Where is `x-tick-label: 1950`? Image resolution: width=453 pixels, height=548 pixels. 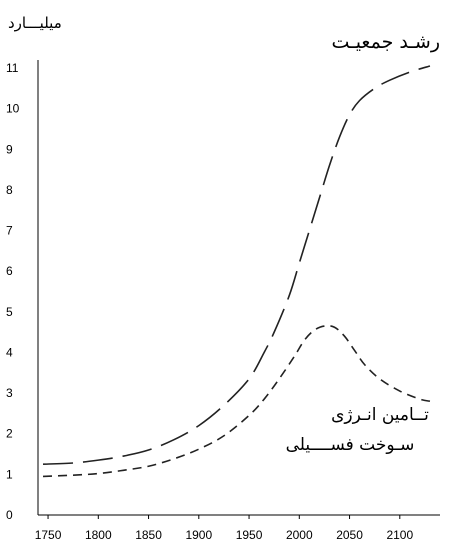 x-tick-label: 1950 is located at coordinates (249, 535).